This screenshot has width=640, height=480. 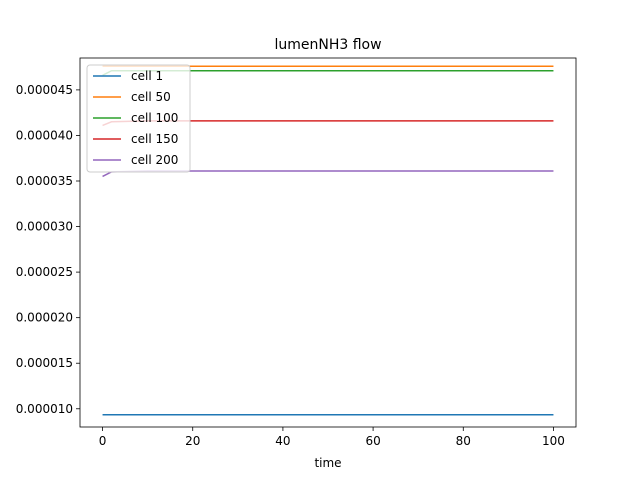 I want to click on y-tick-label: 0.000020, so click(x=44, y=318).